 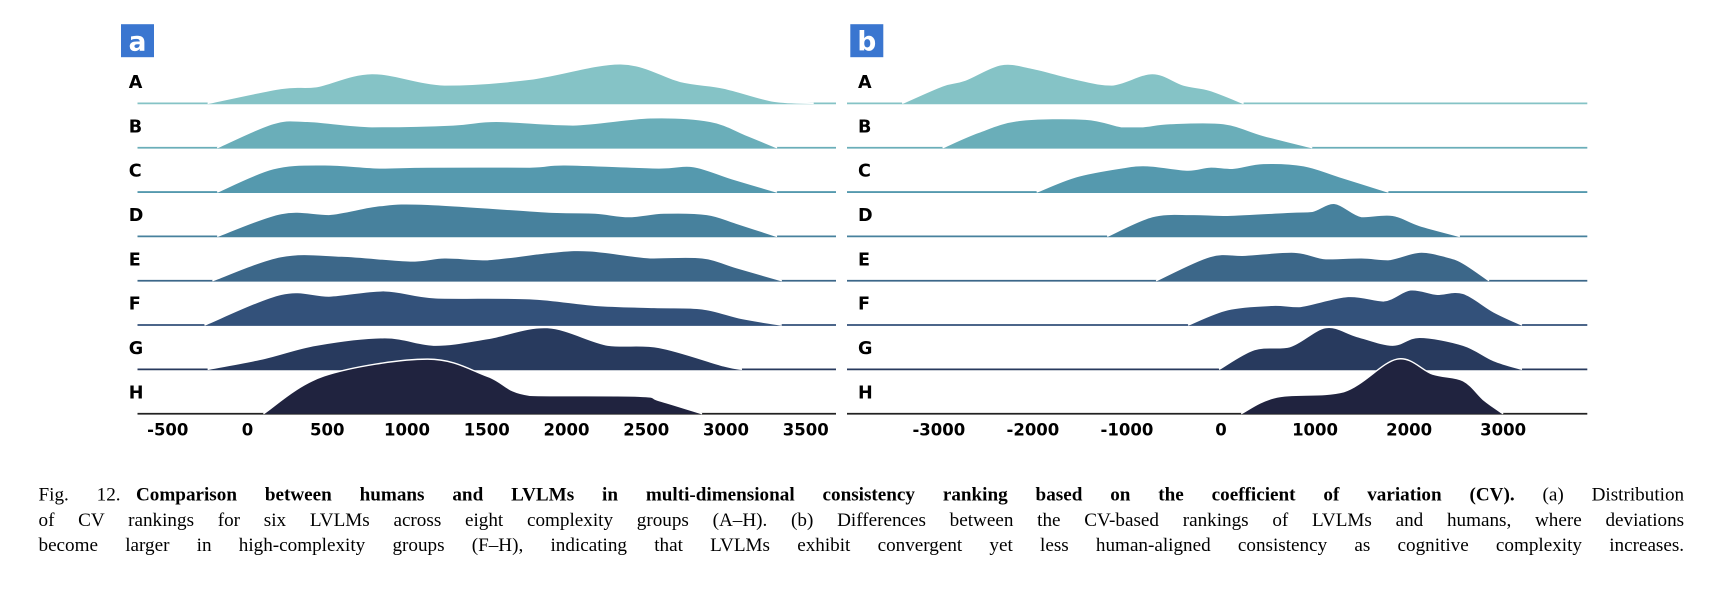 I want to click on panel-badge-label: a, so click(x=138, y=42).